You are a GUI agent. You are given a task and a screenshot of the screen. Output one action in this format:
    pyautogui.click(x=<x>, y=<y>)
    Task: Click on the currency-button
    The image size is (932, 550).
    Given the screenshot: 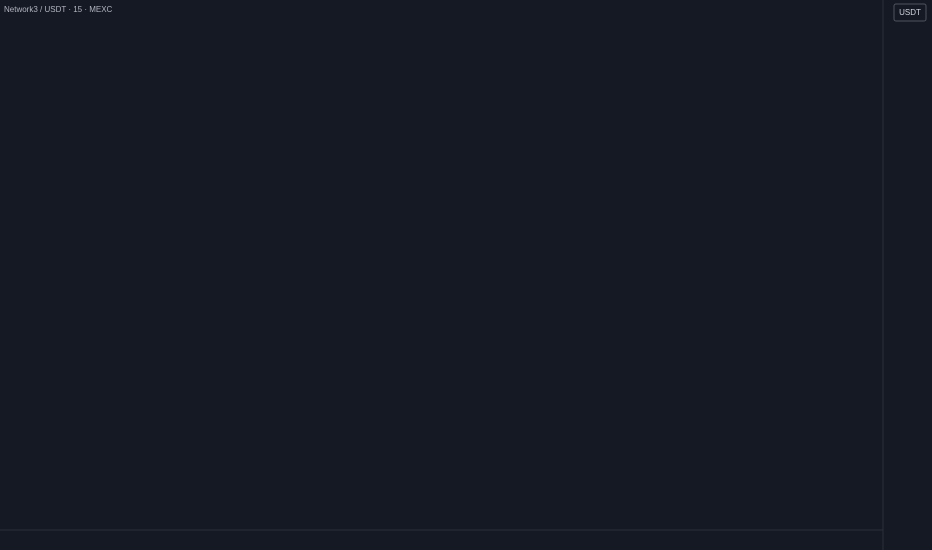 What is the action you would take?
    pyautogui.click(x=910, y=12)
    